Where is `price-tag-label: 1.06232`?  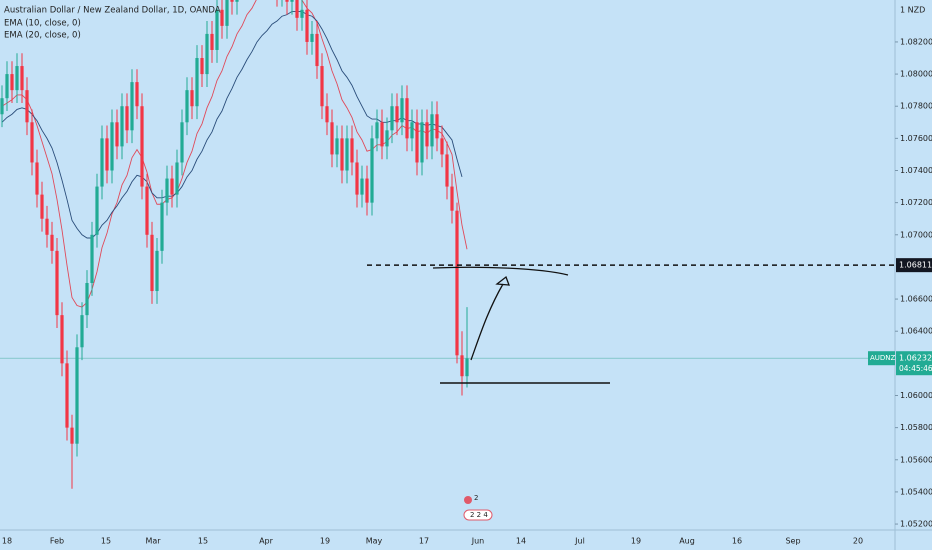 price-tag-label: 1.06232 is located at coordinates (915, 358).